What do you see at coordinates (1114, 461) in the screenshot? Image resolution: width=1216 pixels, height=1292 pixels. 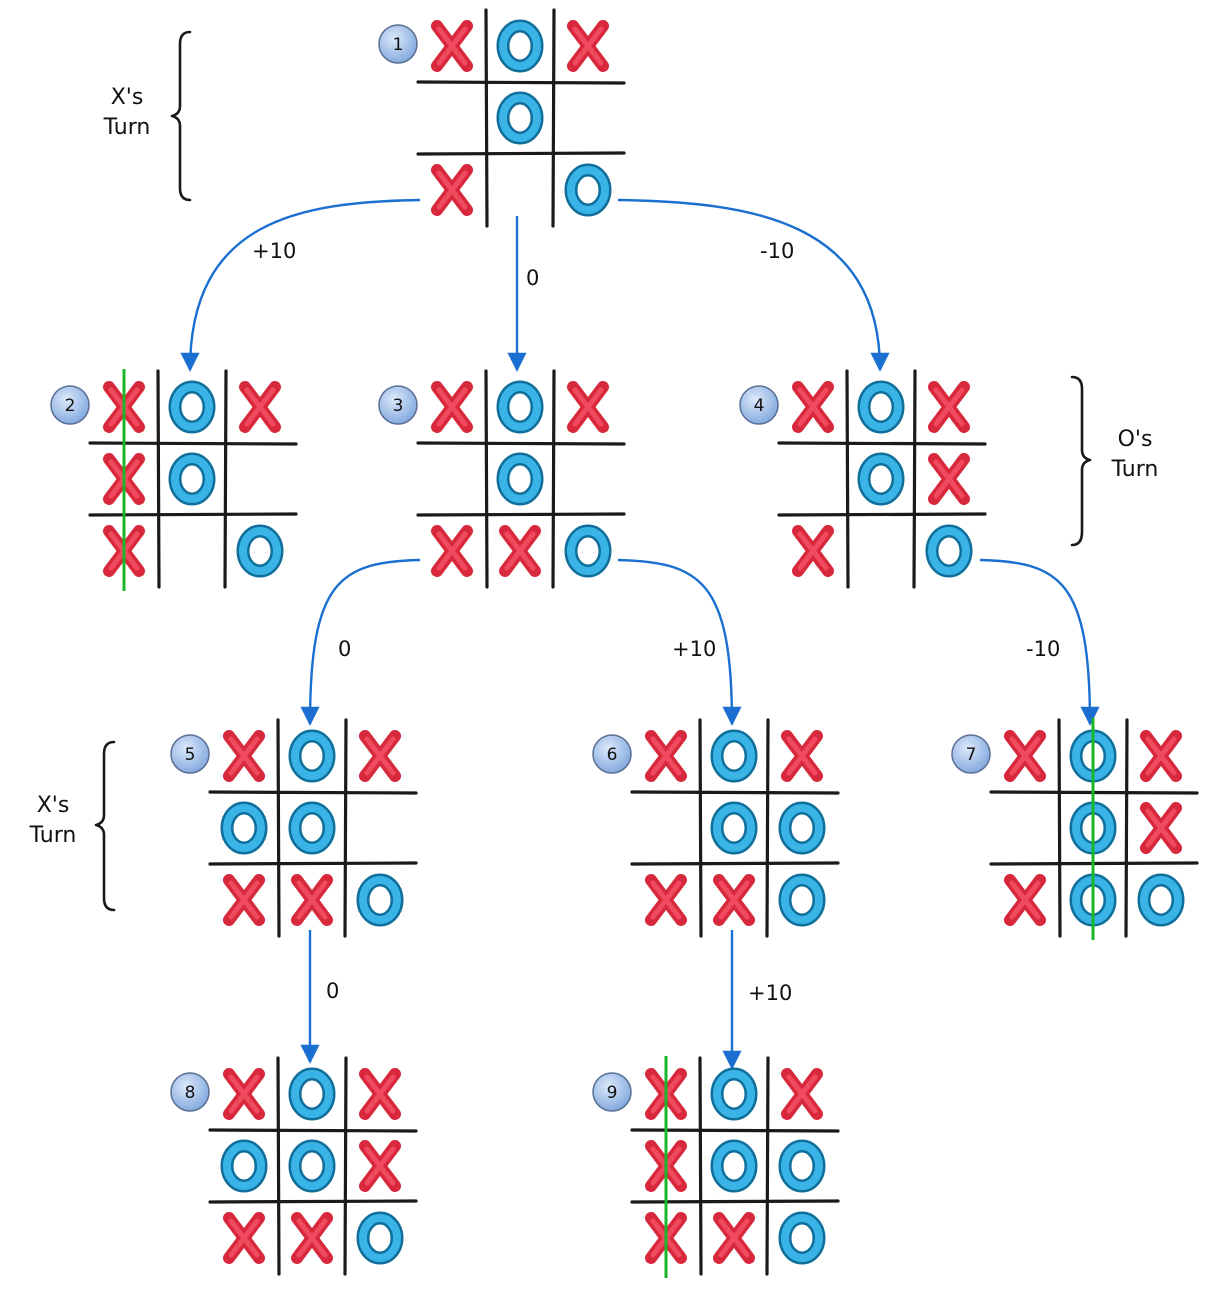 I see `turn-annotation-2: O's Turn` at bounding box center [1114, 461].